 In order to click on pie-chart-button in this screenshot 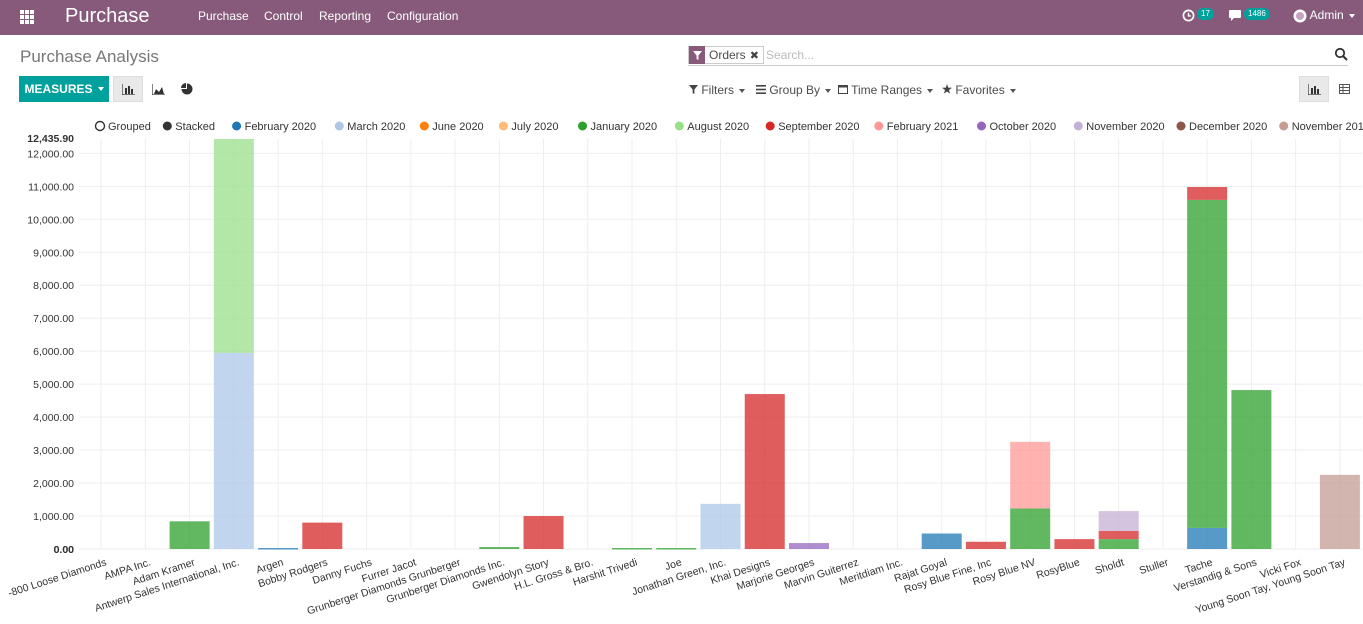, I will do `click(187, 89)`.